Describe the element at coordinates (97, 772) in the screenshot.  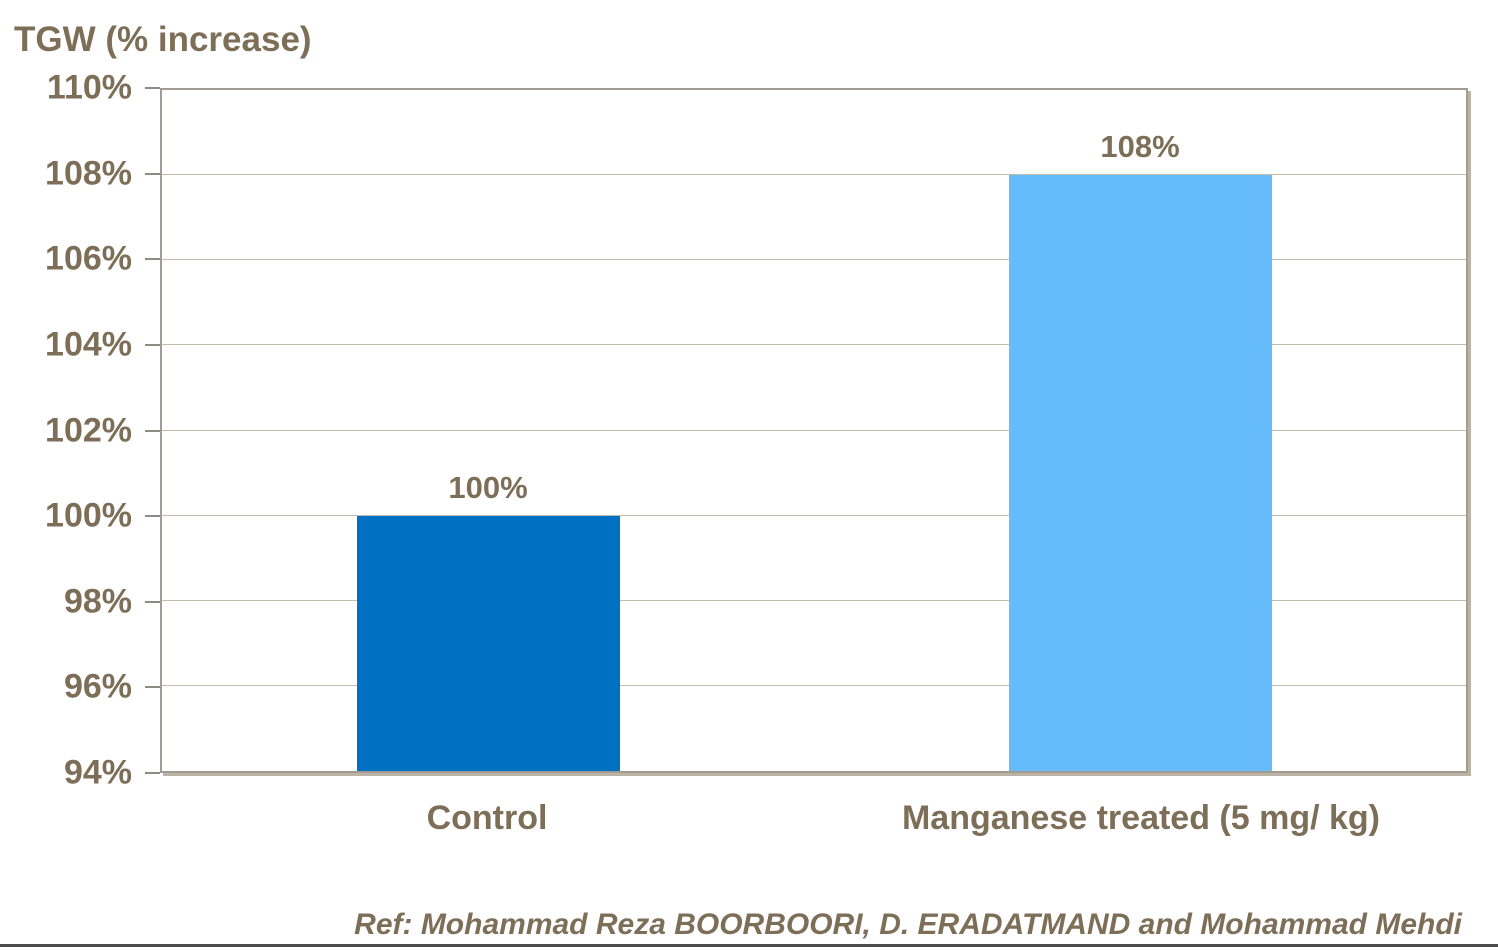
I see `y-tick-label-94: 94%` at that location.